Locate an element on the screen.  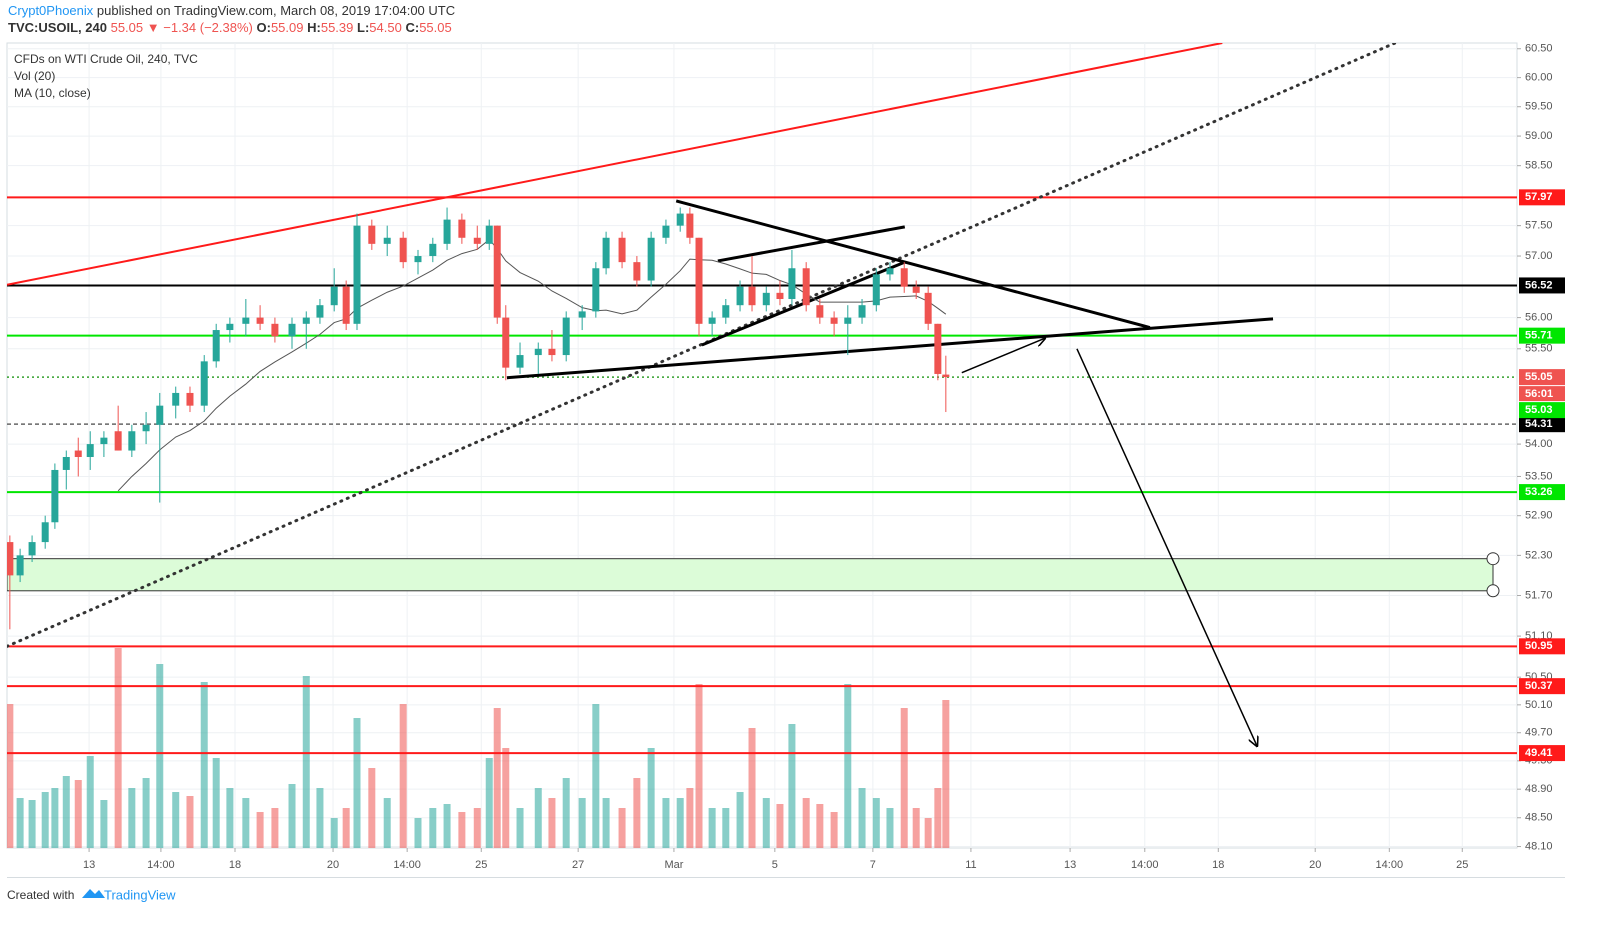
x-tick-label: 27 is located at coordinates (578, 865).